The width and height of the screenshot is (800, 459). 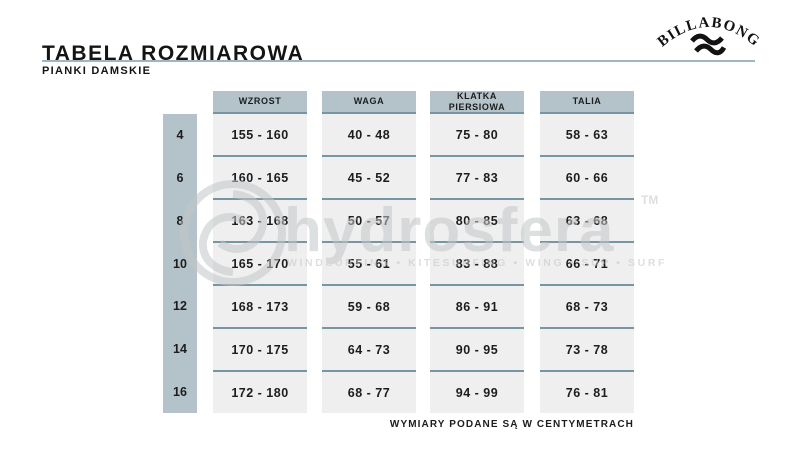 I want to click on table-cell: 86 - 91, so click(x=477, y=307).